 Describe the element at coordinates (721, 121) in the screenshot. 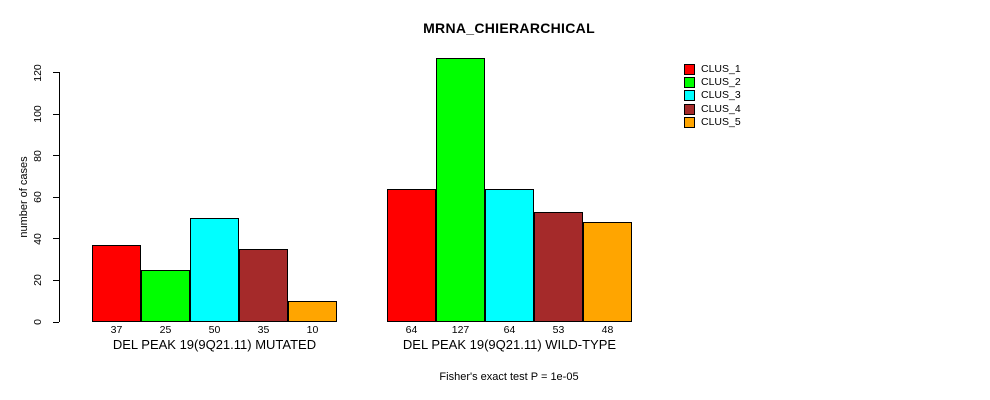

I see `legend-label: CLUS_5` at that location.